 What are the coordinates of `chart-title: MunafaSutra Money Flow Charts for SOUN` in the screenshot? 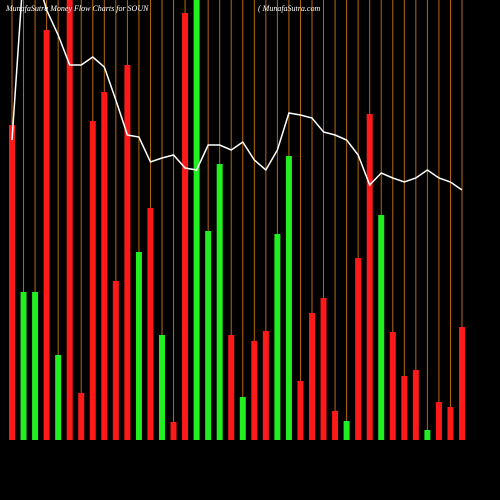 It's located at (77, 8).